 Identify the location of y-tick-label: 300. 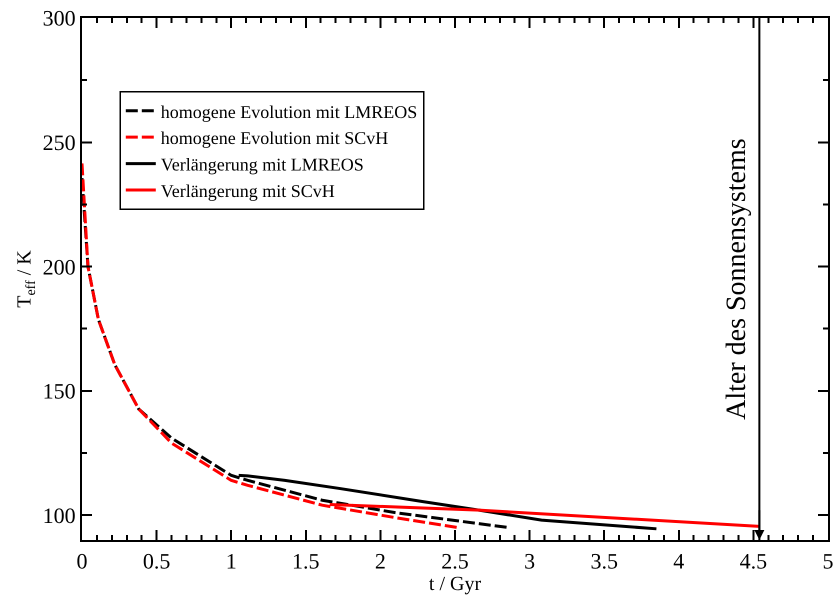
(59, 18).